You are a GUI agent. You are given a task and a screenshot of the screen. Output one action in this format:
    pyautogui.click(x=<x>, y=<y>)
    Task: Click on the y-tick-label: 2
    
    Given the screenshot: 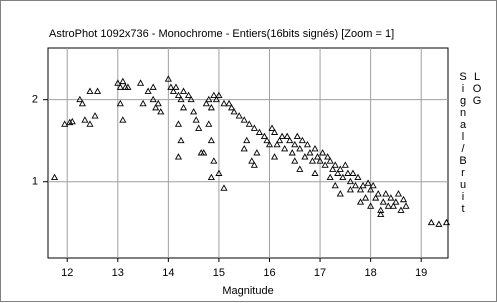 What is the action you would take?
    pyautogui.click(x=35, y=100)
    